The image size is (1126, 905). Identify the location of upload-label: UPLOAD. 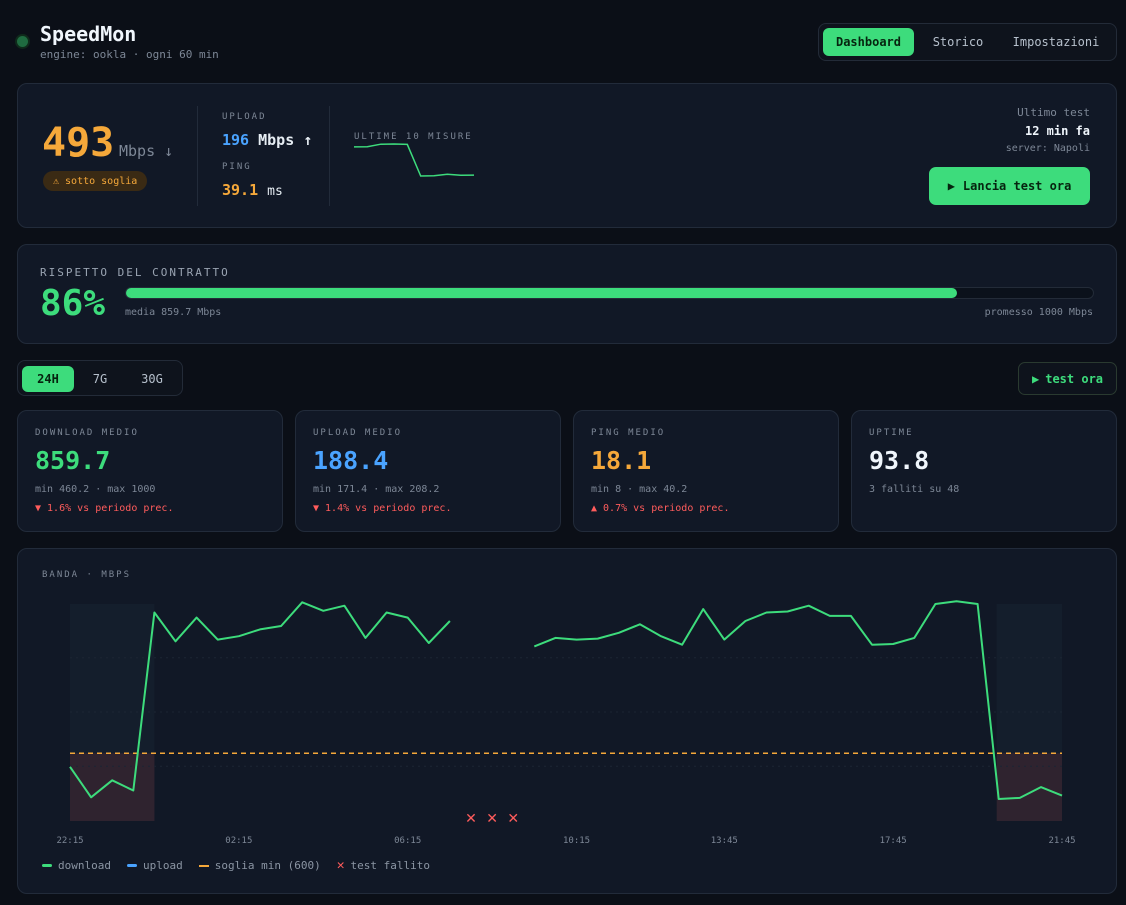
(244, 117).